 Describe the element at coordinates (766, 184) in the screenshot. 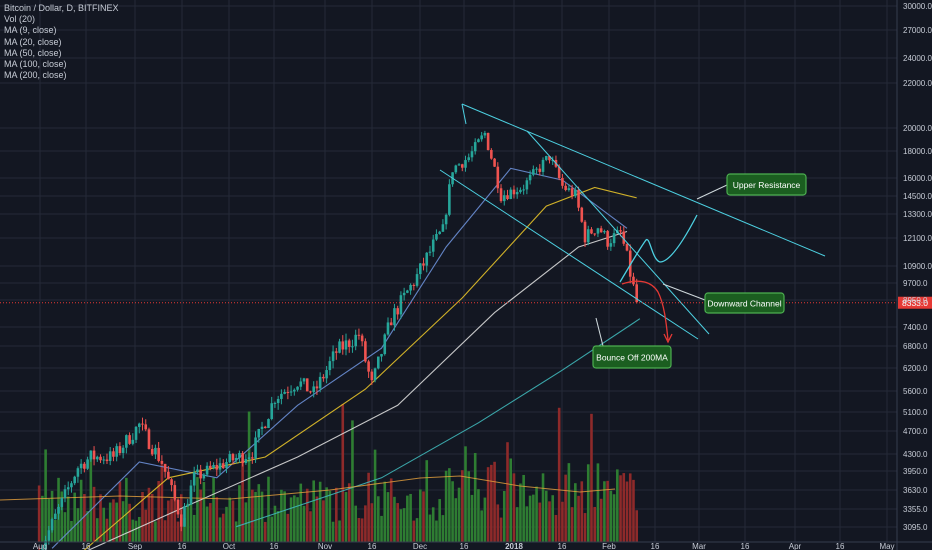

I see `annotation-0: Upper Resistance` at that location.